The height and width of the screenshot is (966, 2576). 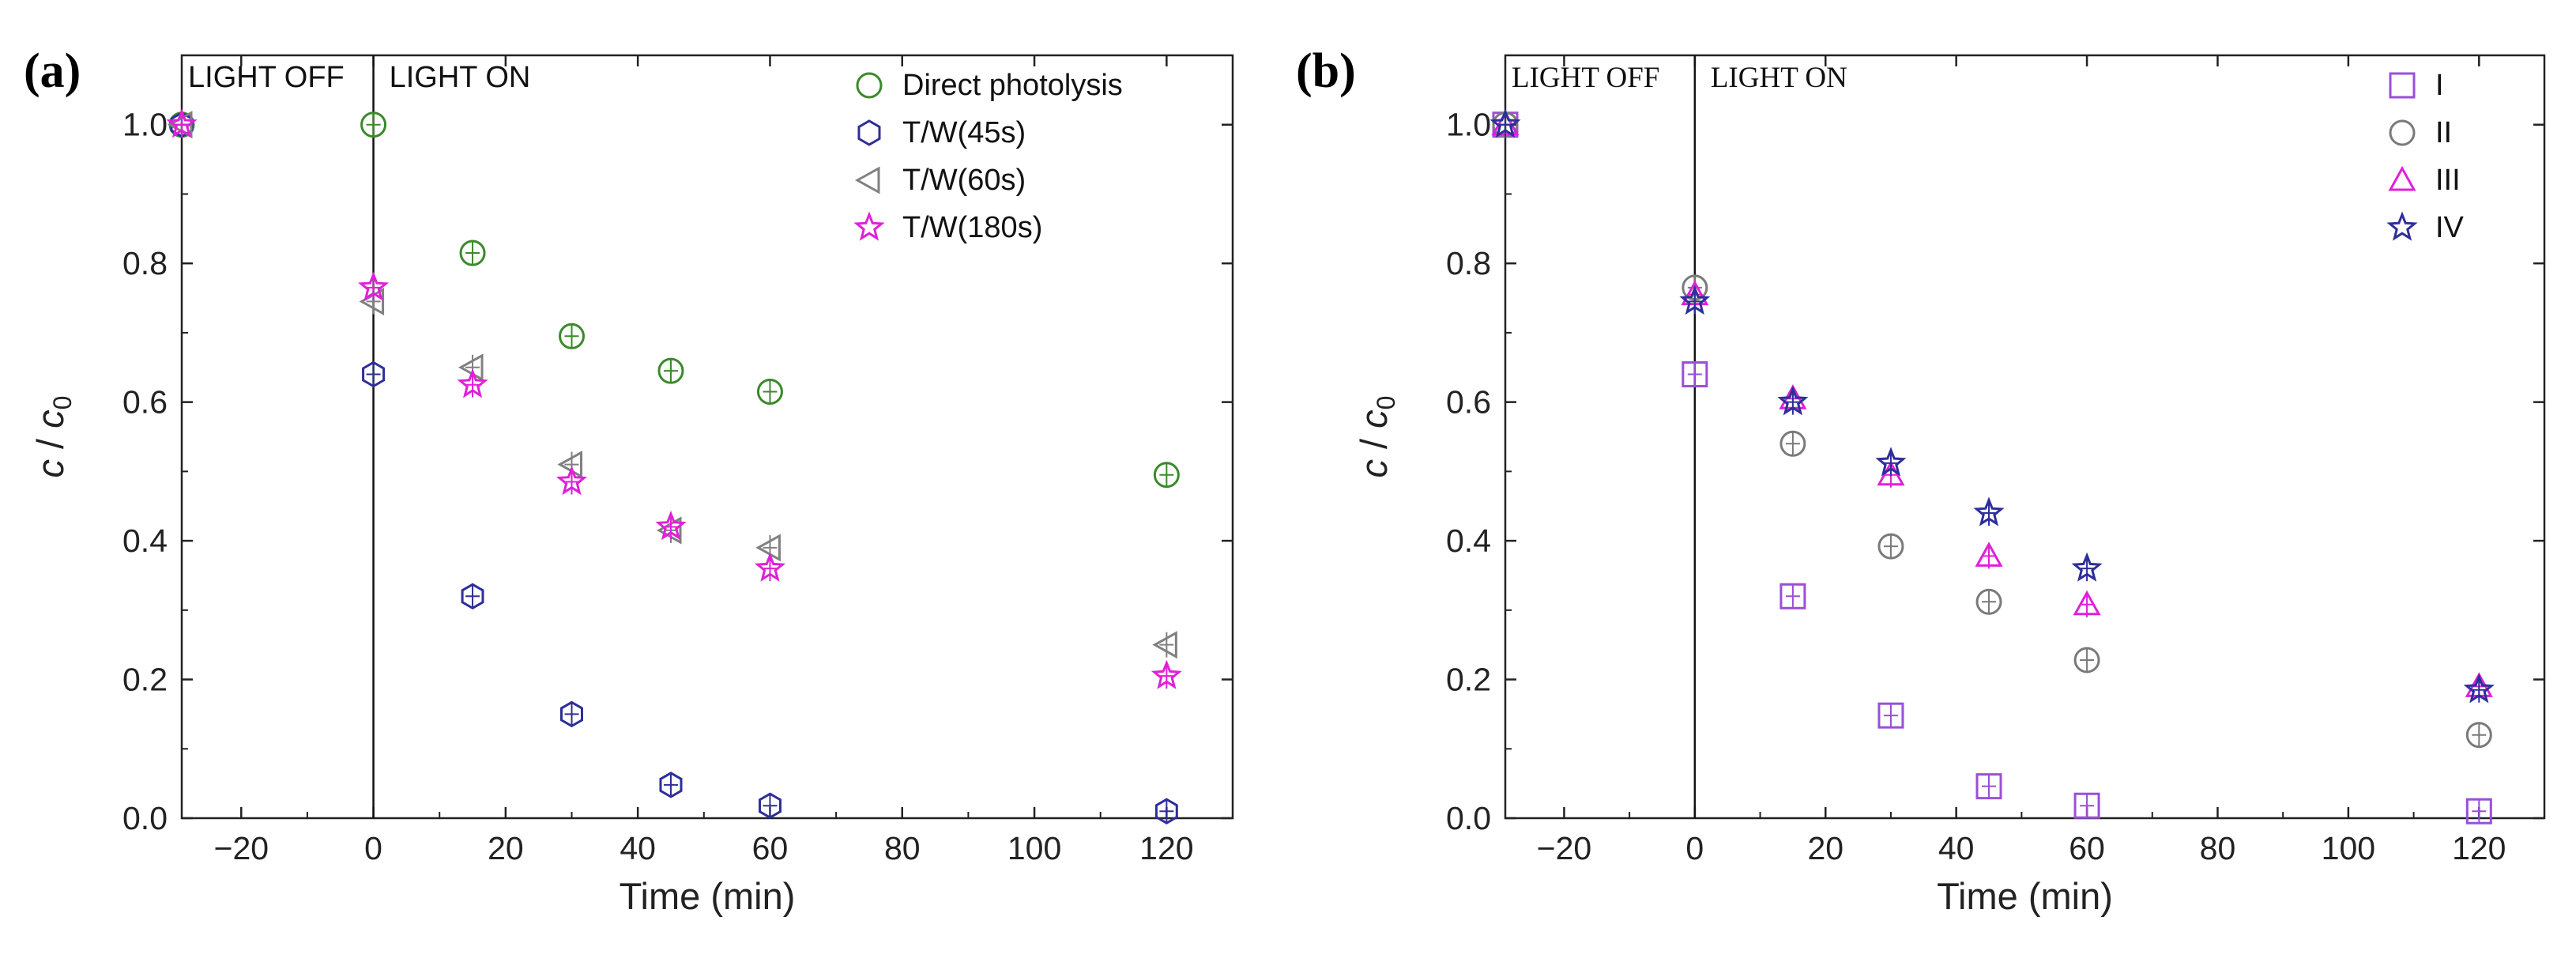 I want to click on x-tick-label-b: 0, so click(x=1694, y=848).